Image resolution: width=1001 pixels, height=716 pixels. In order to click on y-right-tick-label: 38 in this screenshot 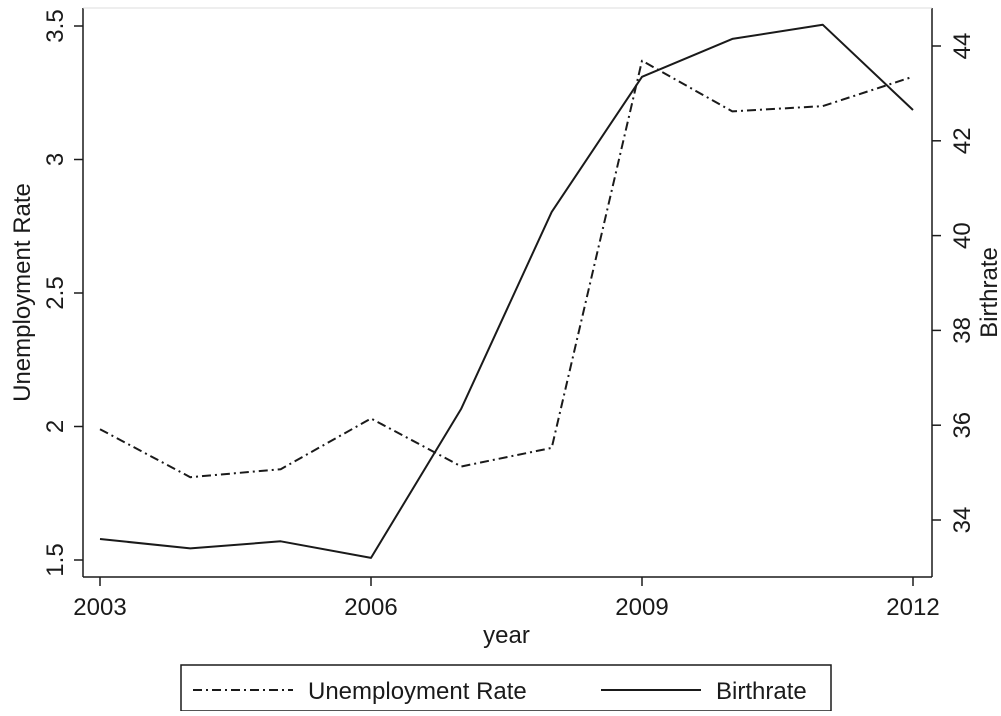, I will do `click(962, 330)`.